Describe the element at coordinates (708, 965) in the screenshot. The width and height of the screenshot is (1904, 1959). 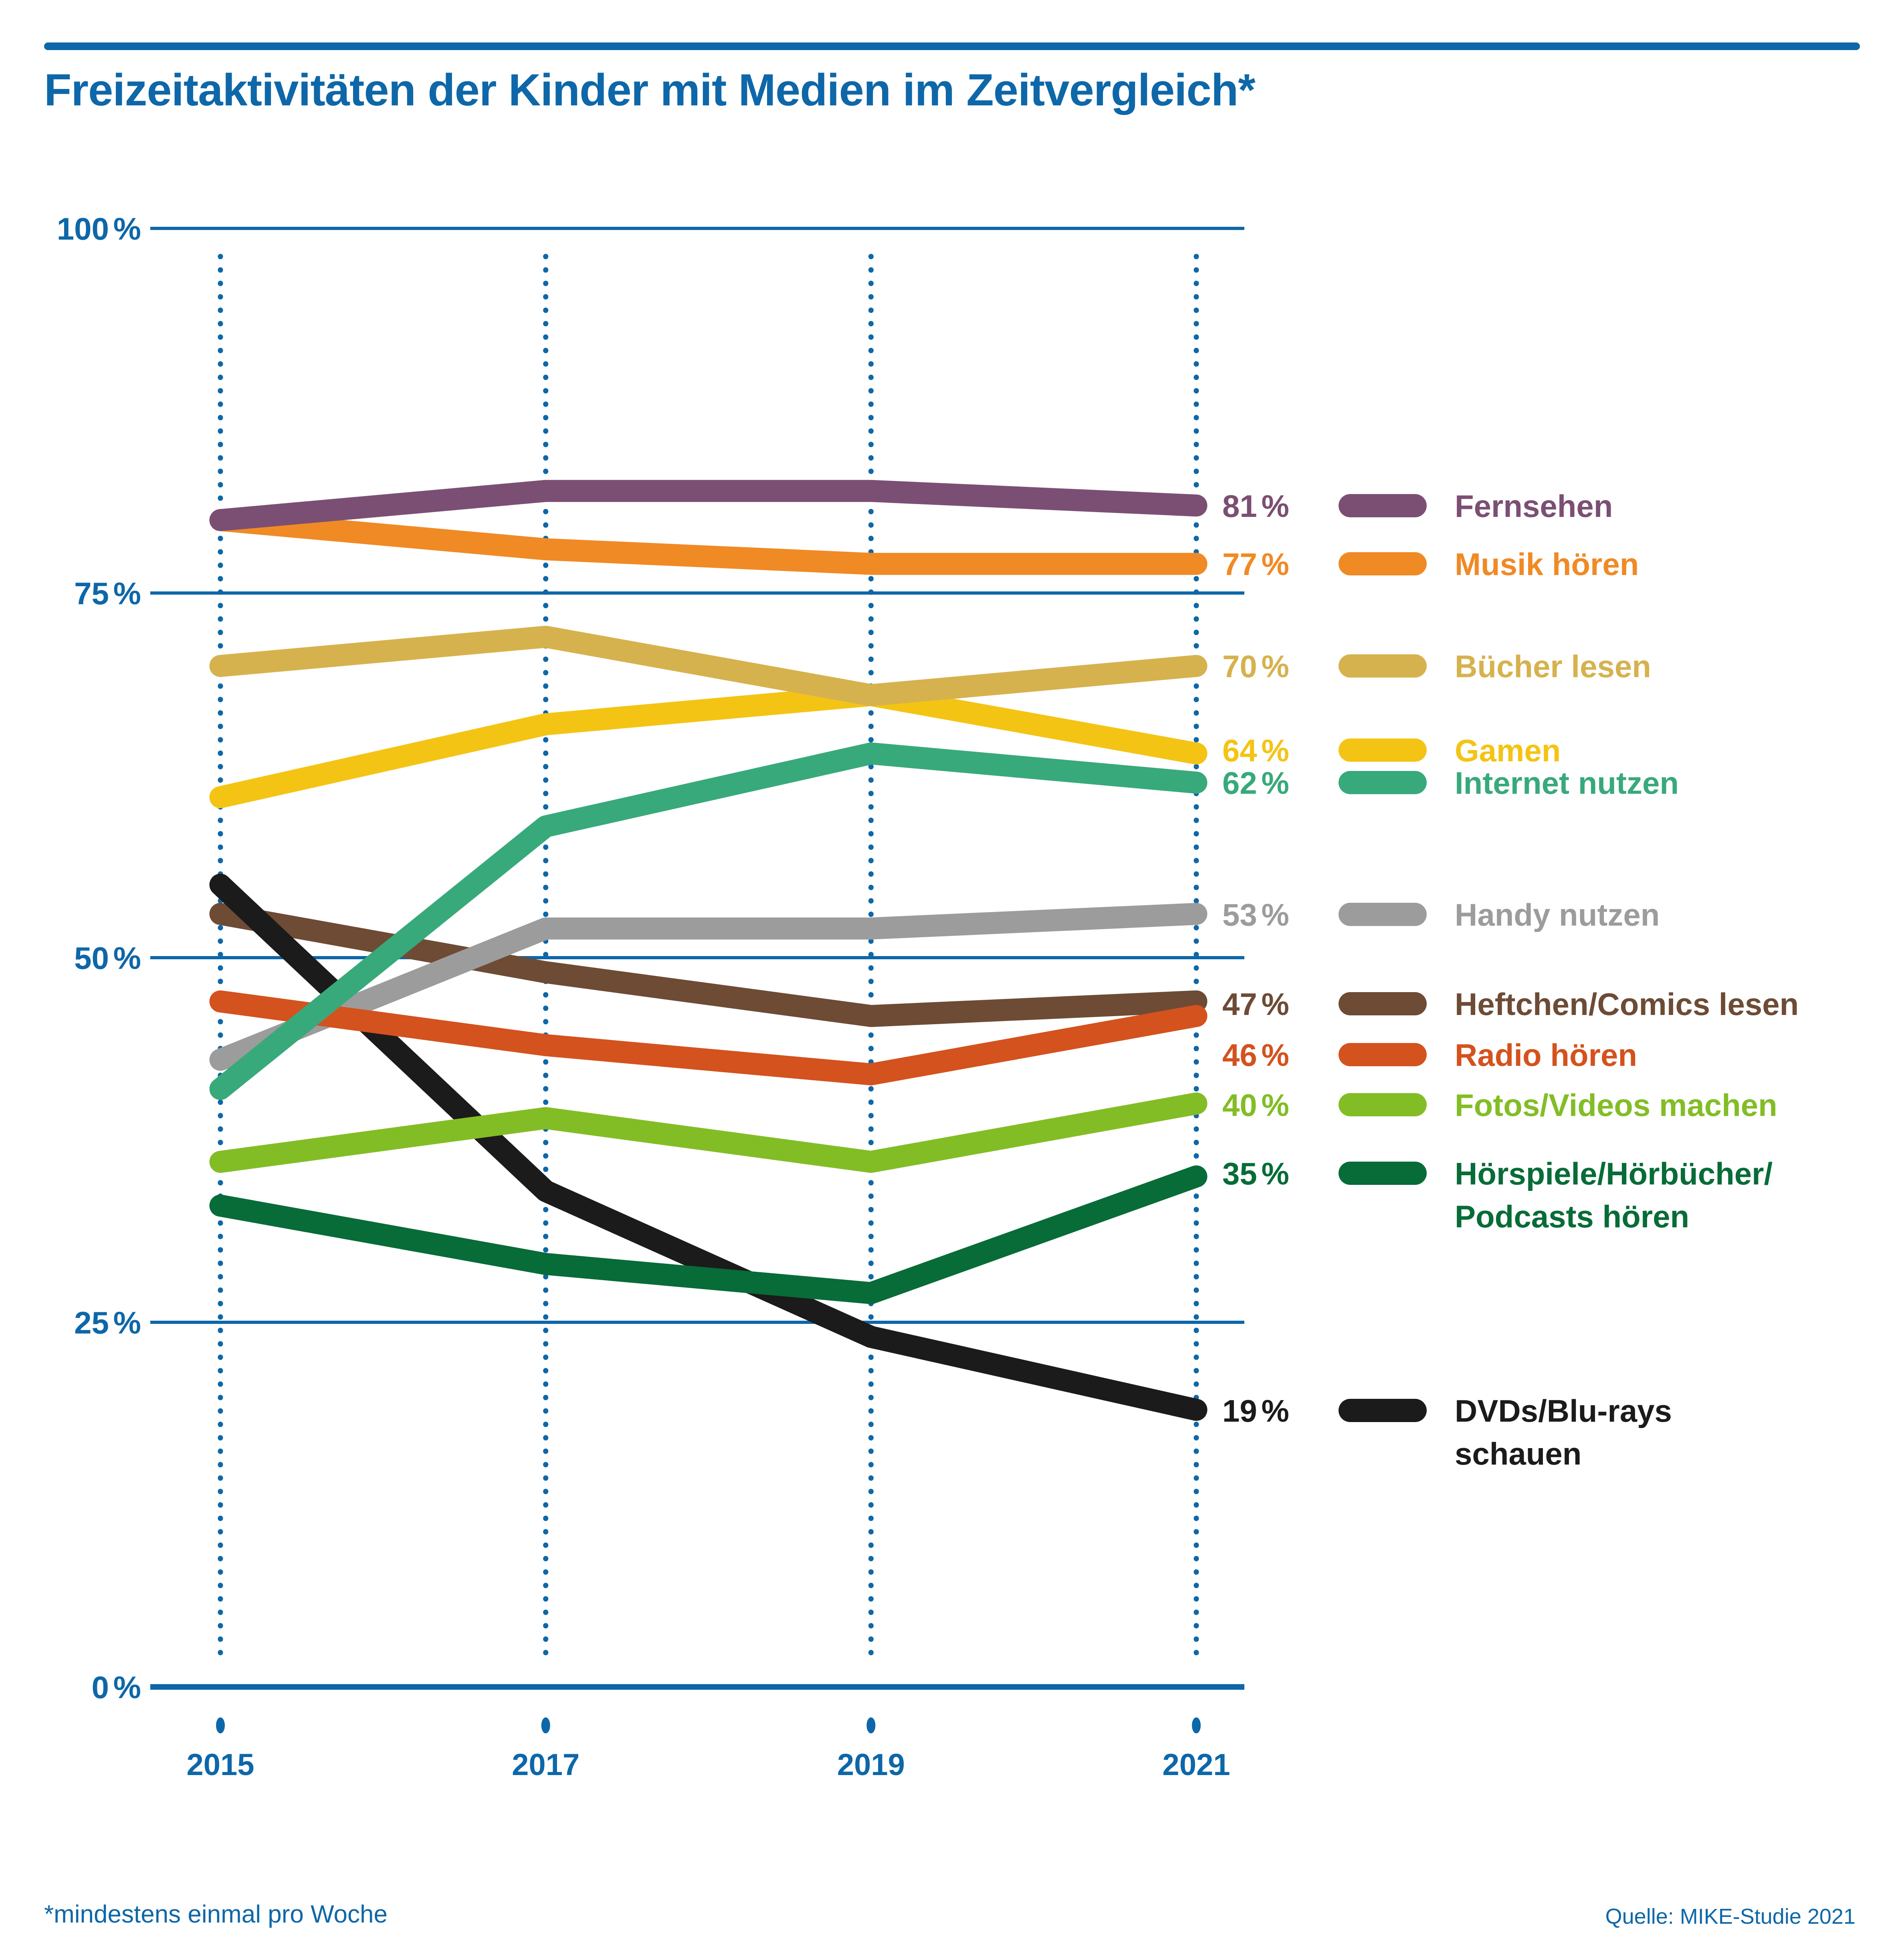
I see `series-line-heftchen-comics-lesen` at that location.